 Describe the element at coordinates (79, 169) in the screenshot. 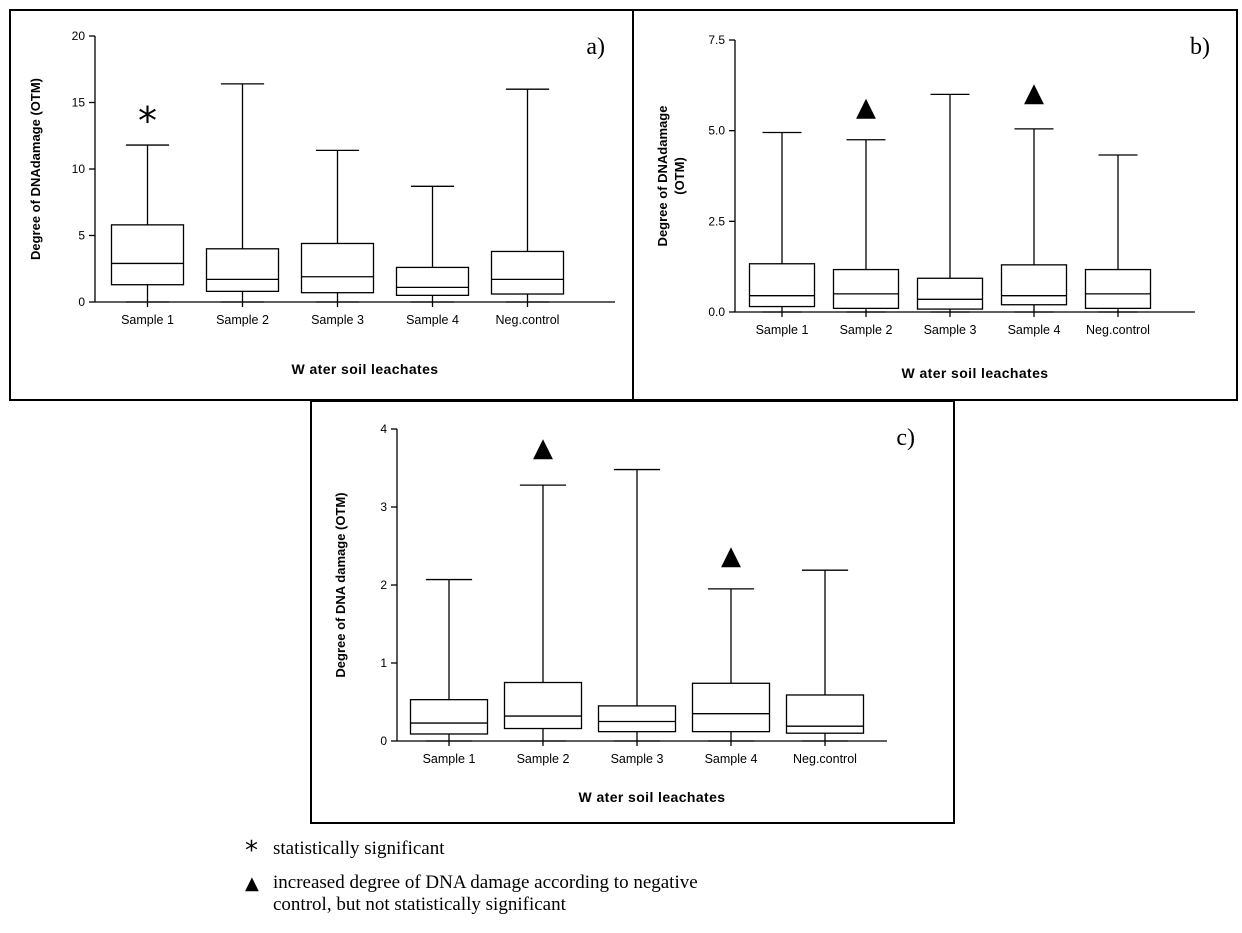

I see `y-tick-label: 10` at that location.